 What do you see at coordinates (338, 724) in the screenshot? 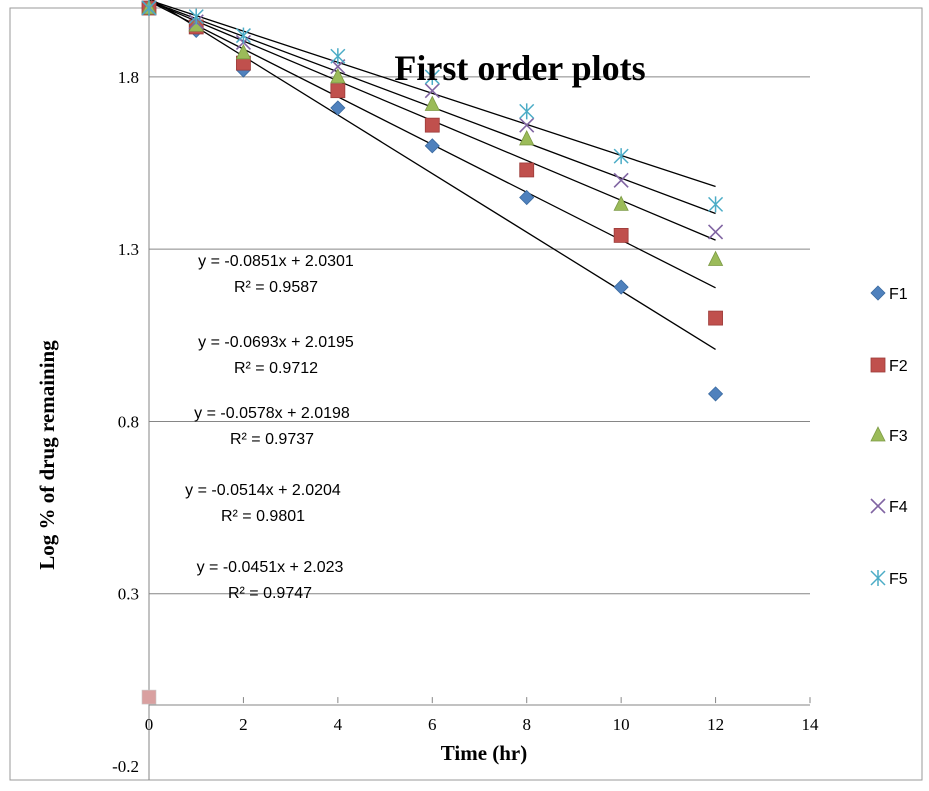
I see `x-tick-label: 4` at bounding box center [338, 724].